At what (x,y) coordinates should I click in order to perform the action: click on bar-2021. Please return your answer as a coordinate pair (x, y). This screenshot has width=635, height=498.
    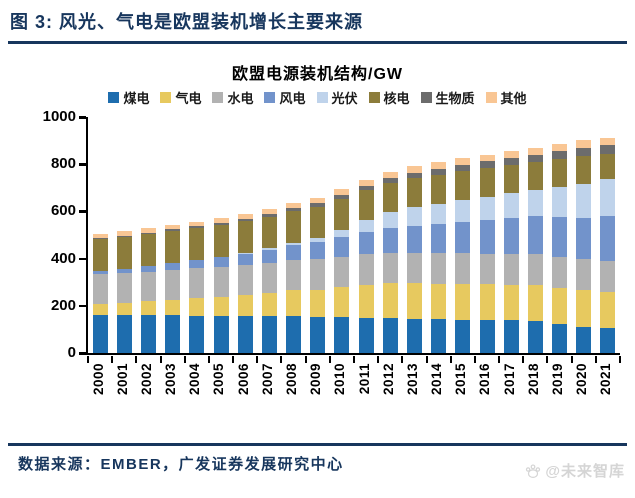
    Looking at the image, I should click on (608, 245).